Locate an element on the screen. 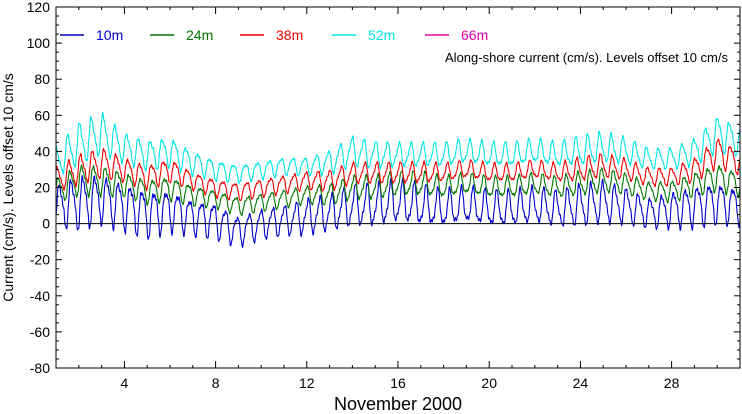 The height and width of the screenshot is (414, 742). y-tick-label: -20 is located at coordinates (40, 260).